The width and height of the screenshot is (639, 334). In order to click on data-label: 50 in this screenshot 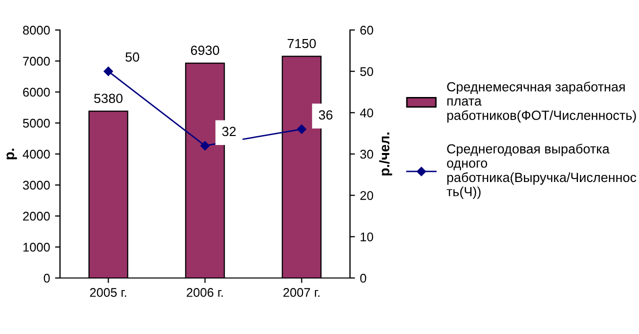, I will do `click(133, 57)`.